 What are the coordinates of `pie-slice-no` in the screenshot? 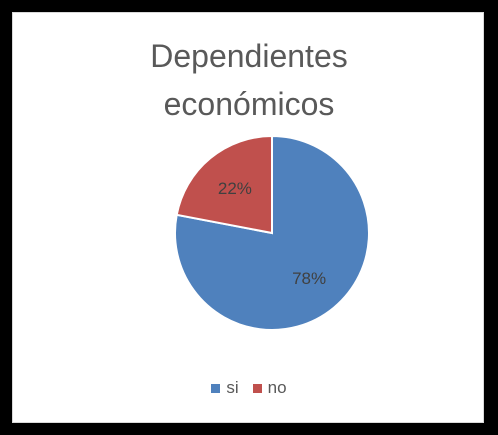 It's located at (224, 184).